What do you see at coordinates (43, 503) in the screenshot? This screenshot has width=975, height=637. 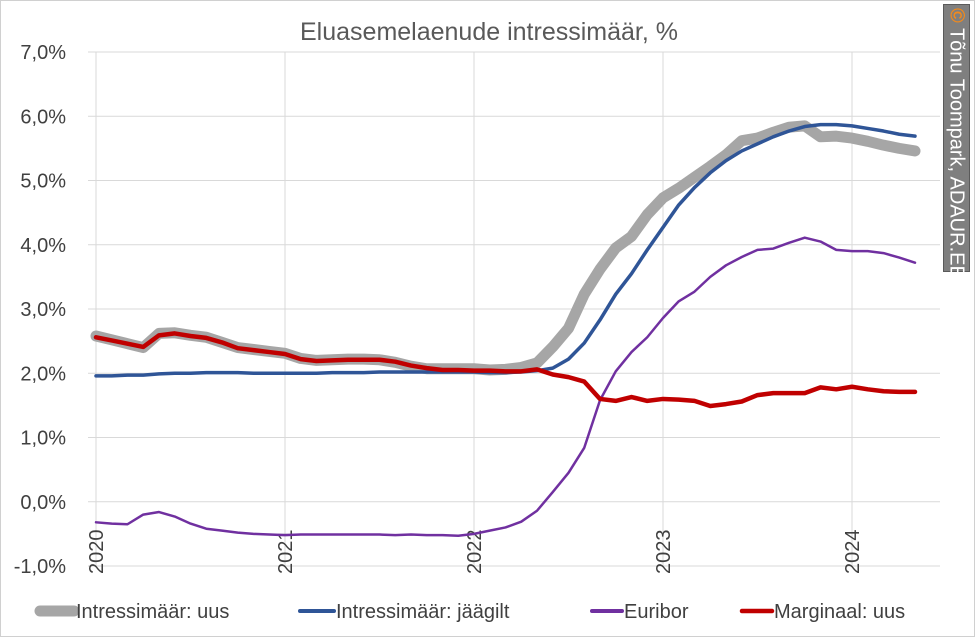 I see `y-tick-label: 0,0%` at bounding box center [43, 503].